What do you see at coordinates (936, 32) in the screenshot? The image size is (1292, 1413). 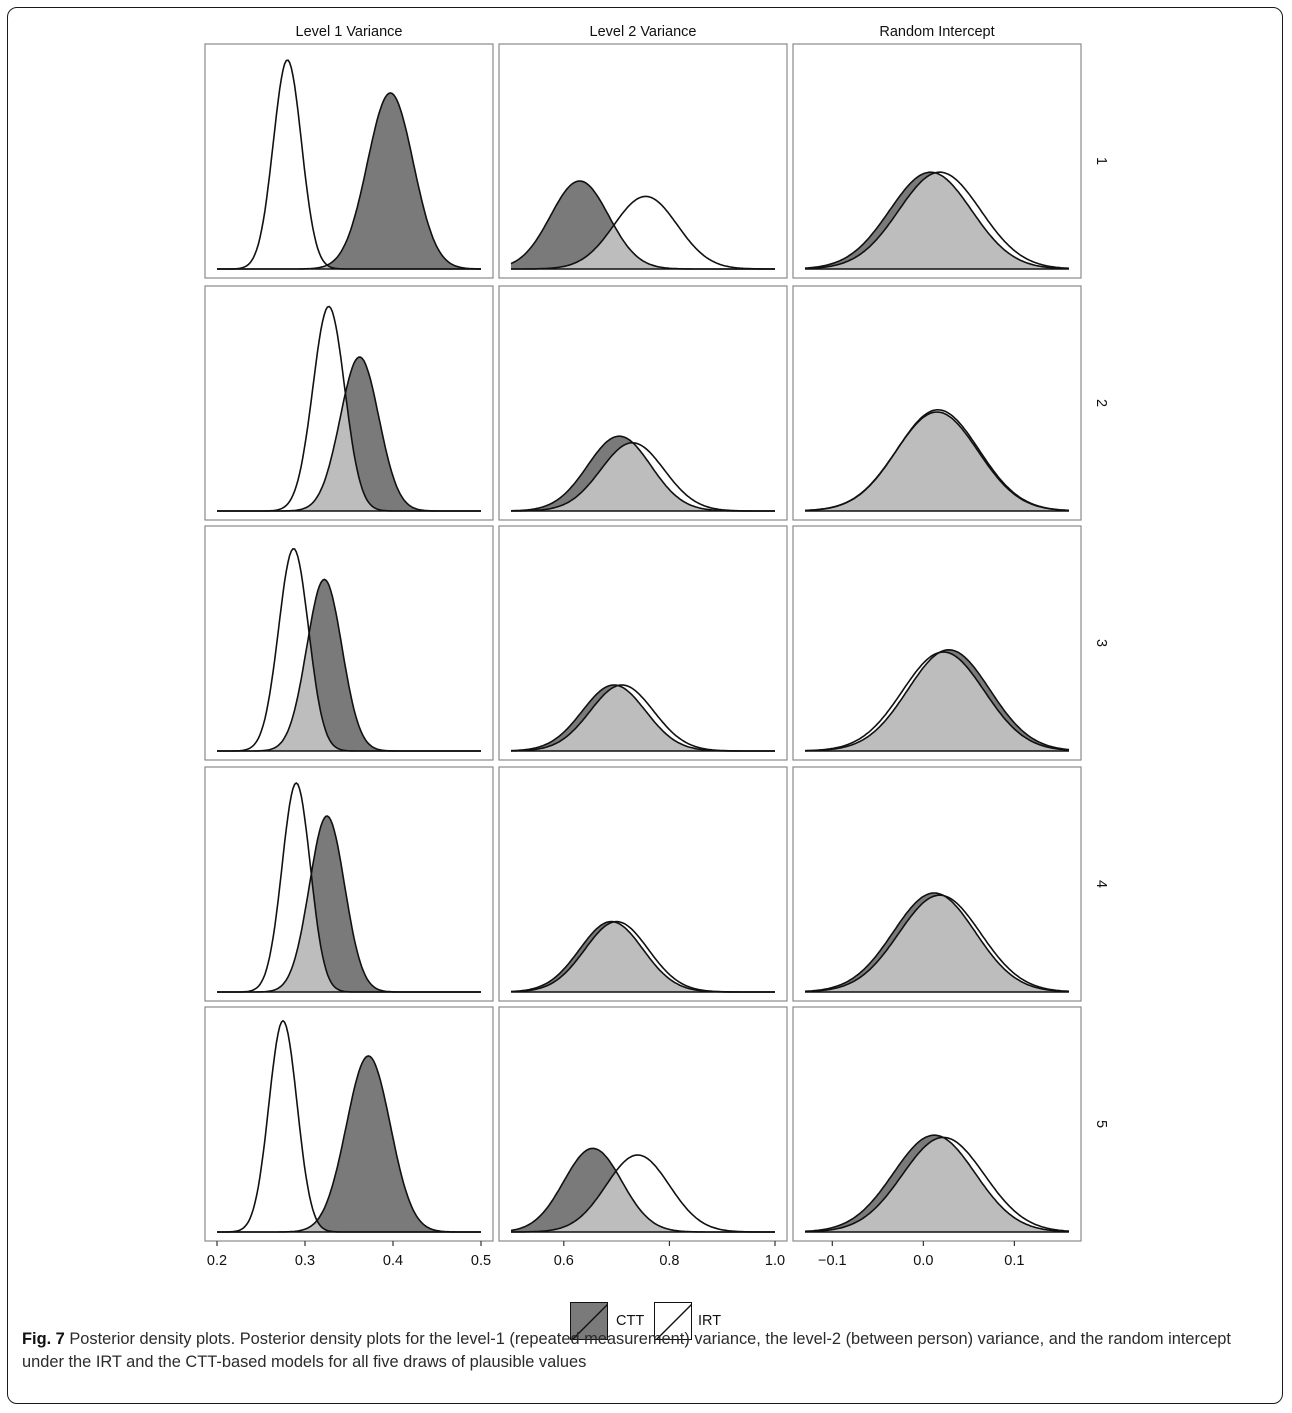 I see `column-header: Random Intercept` at bounding box center [936, 32].